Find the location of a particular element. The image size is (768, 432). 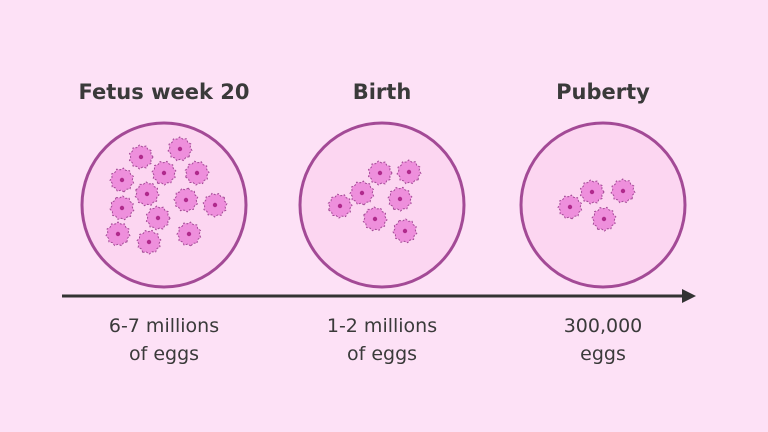

egg-count-birth: 1-2 millions of eggs is located at coordinates (382, 340).